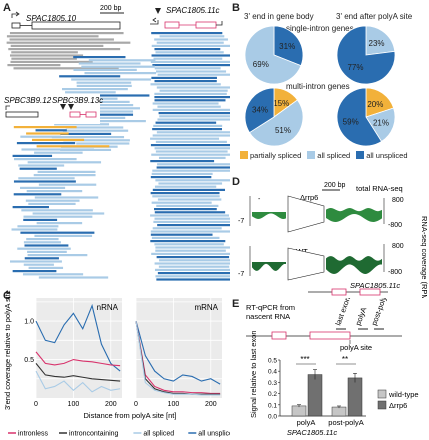 The width and height of the screenshot is (429, 440). Describe the element at coordinates (272, 394) in the screenshot. I see `y-tick-label-e: 0.2` at that location.